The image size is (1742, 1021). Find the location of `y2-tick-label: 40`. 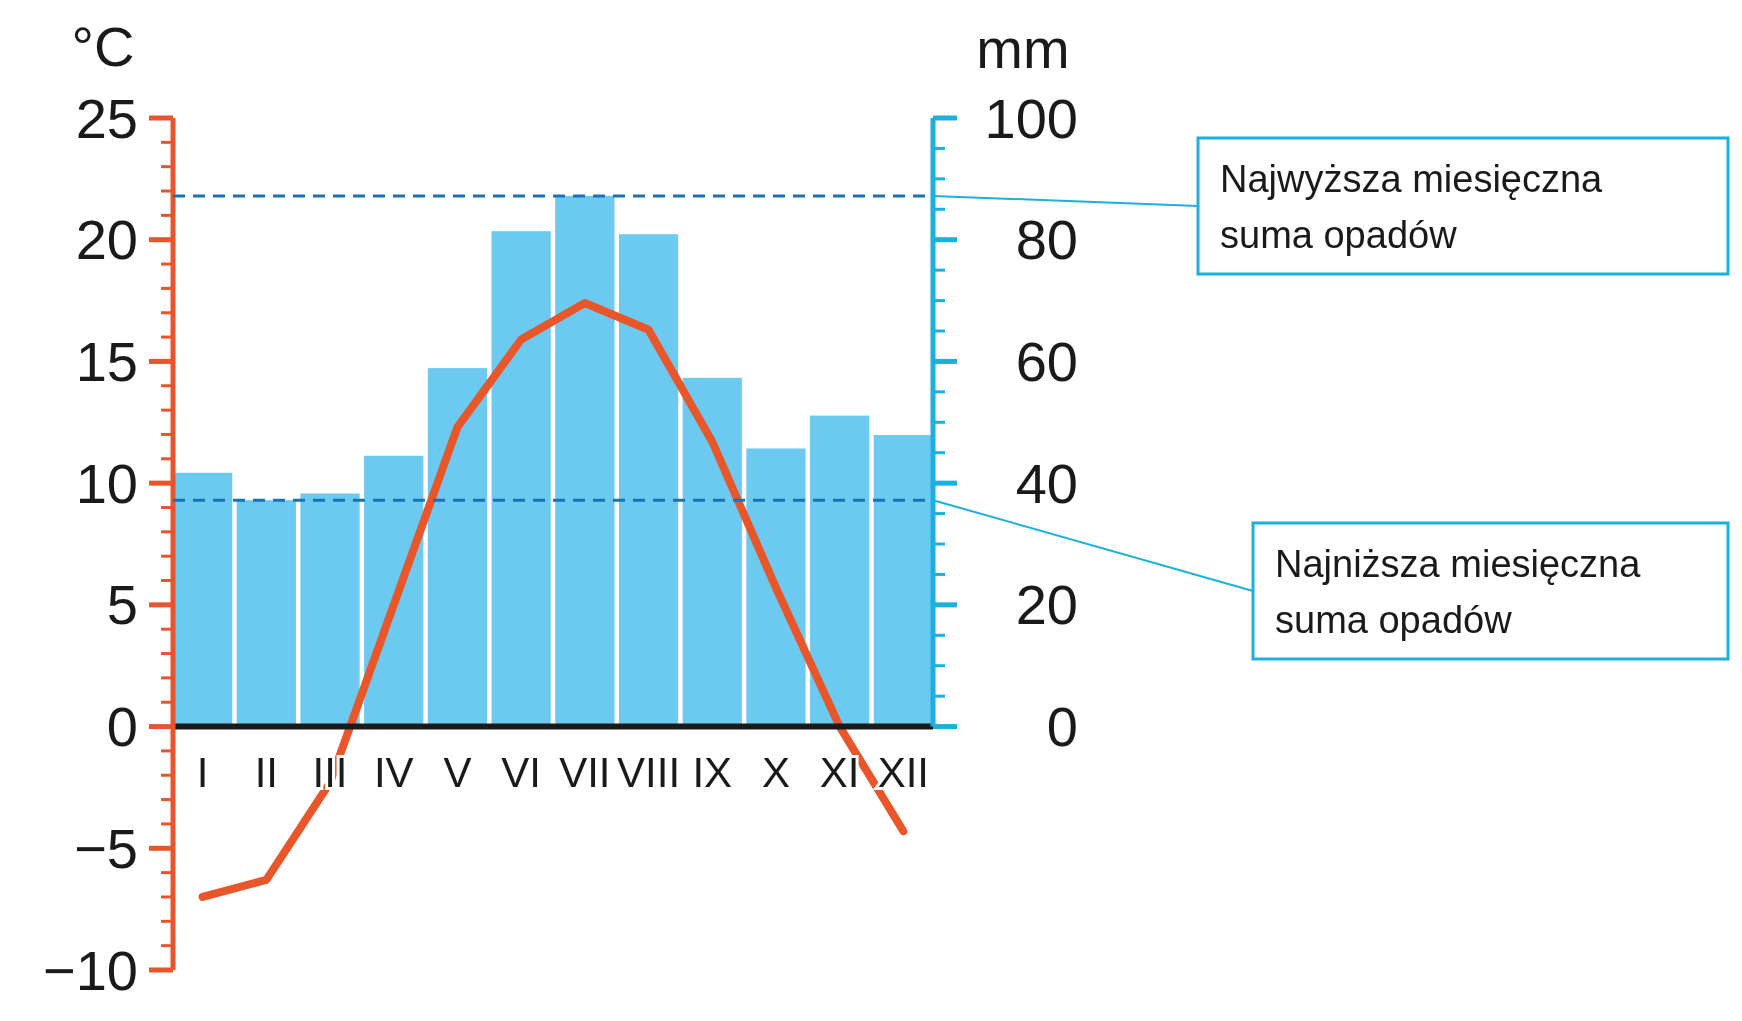

y2-tick-label: 40 is located at coordinates (1046, 483).